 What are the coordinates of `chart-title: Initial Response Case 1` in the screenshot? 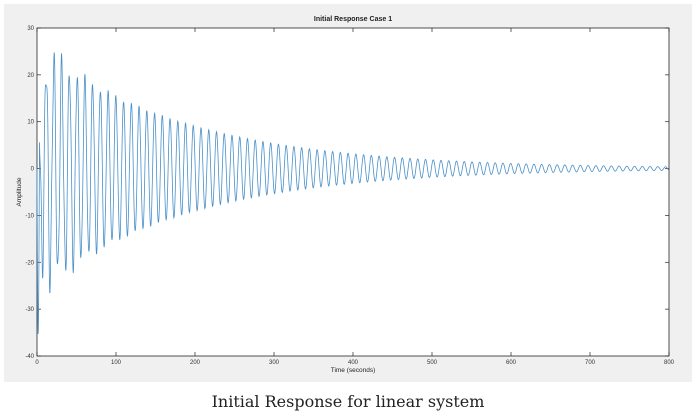 It's located at (353, 19).